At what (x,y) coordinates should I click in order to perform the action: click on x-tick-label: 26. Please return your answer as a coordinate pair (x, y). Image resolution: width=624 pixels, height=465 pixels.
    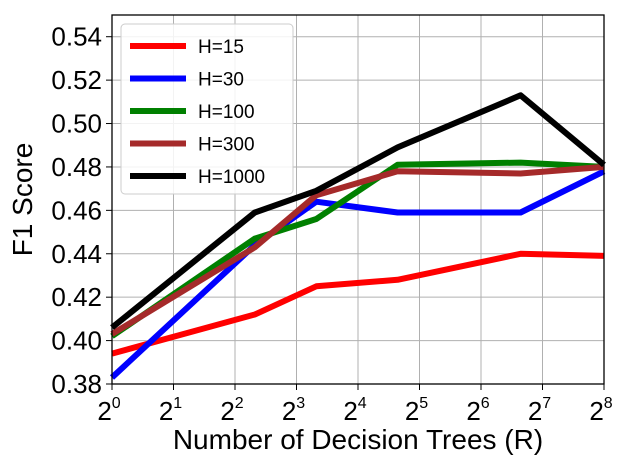
    Looking at the image, I should click on (477, 410).